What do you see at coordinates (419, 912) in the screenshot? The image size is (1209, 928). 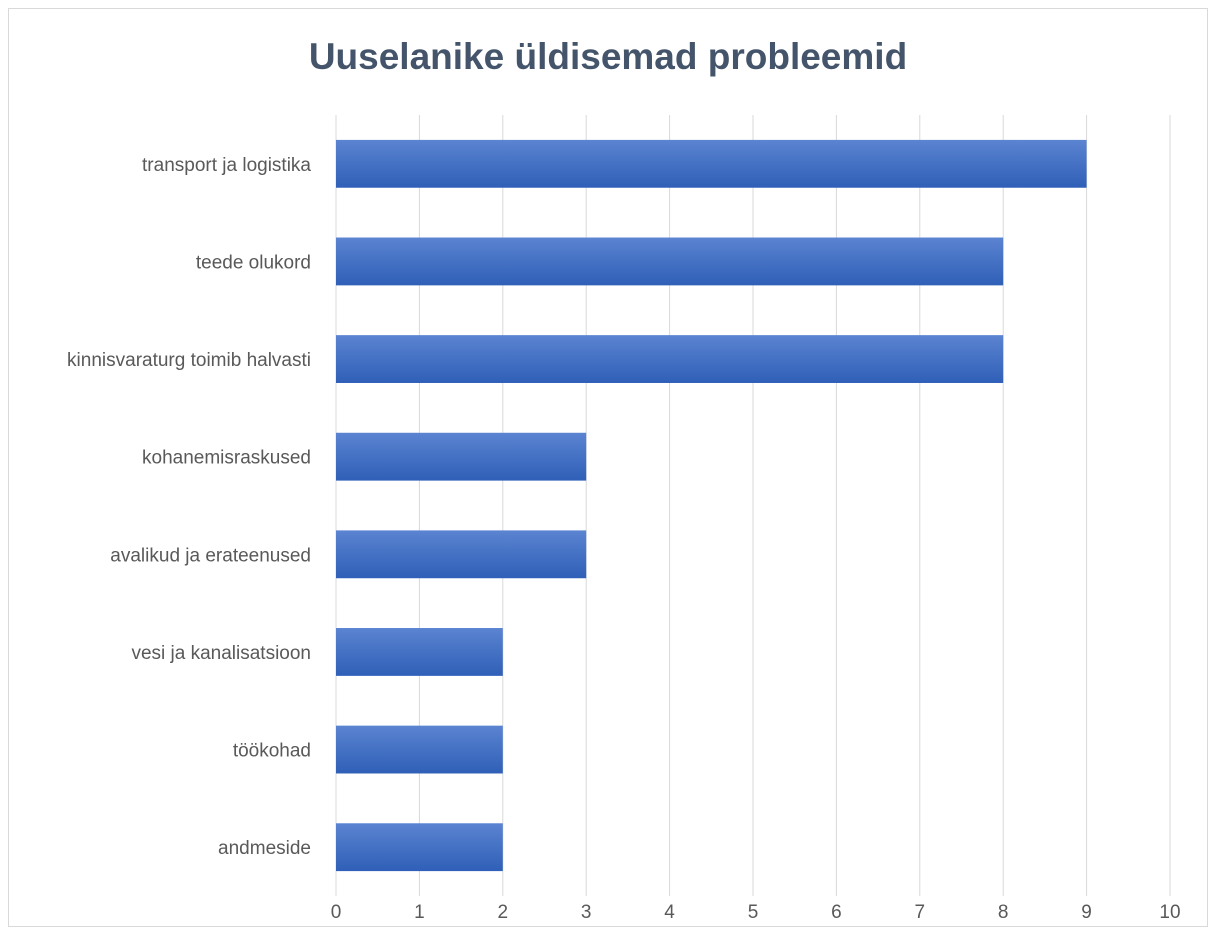 I see `x-tick-label-1: 1` at bounding box center [419, 912].